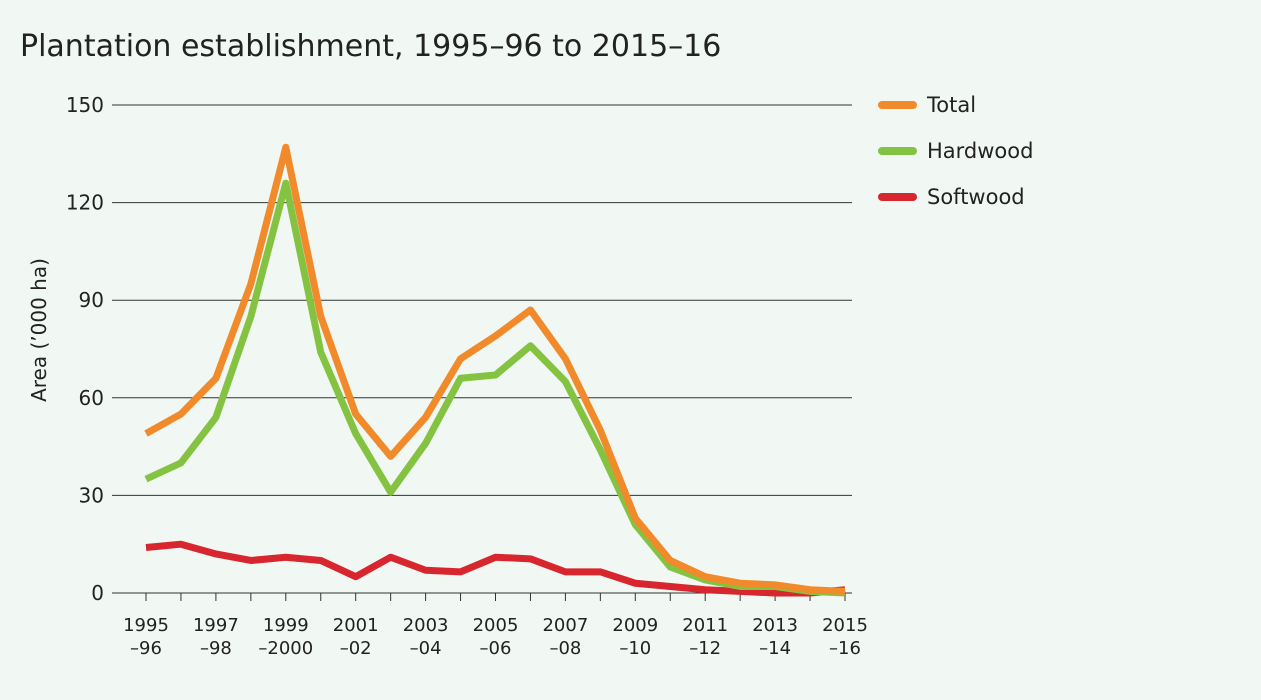 Image resolution: width=1261 pixels, height=700 pixels. Describe the element at coordinates (85, 105) in the screenshot. I see `y-tick-label: 150` at that location.